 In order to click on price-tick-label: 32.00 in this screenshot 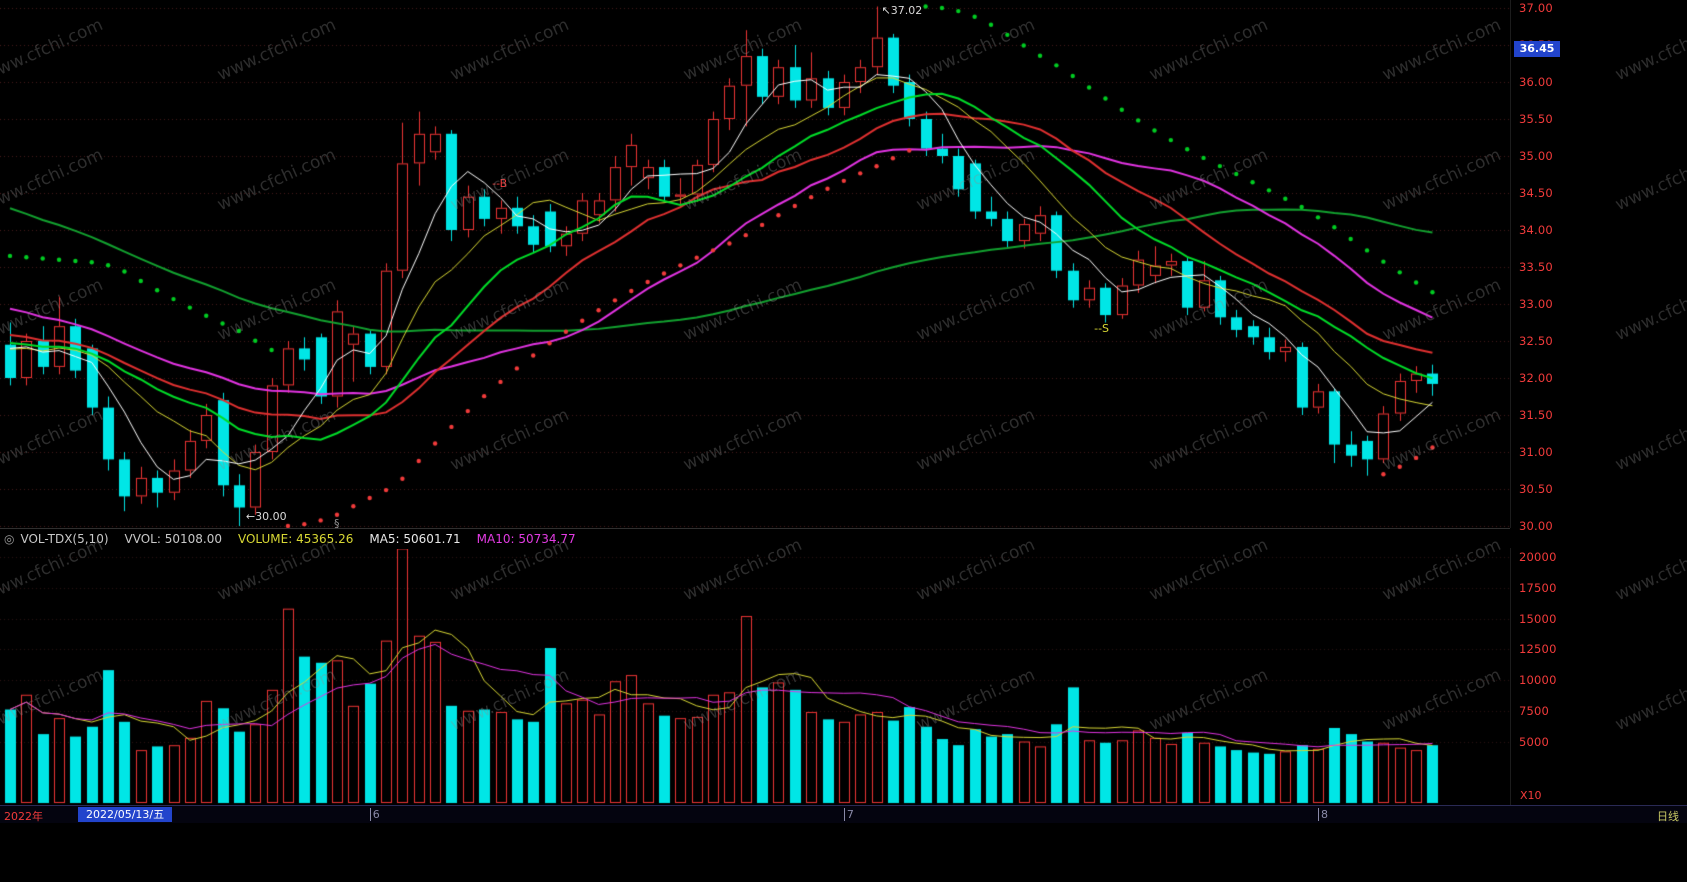, I will do `click(1536, 378)`.